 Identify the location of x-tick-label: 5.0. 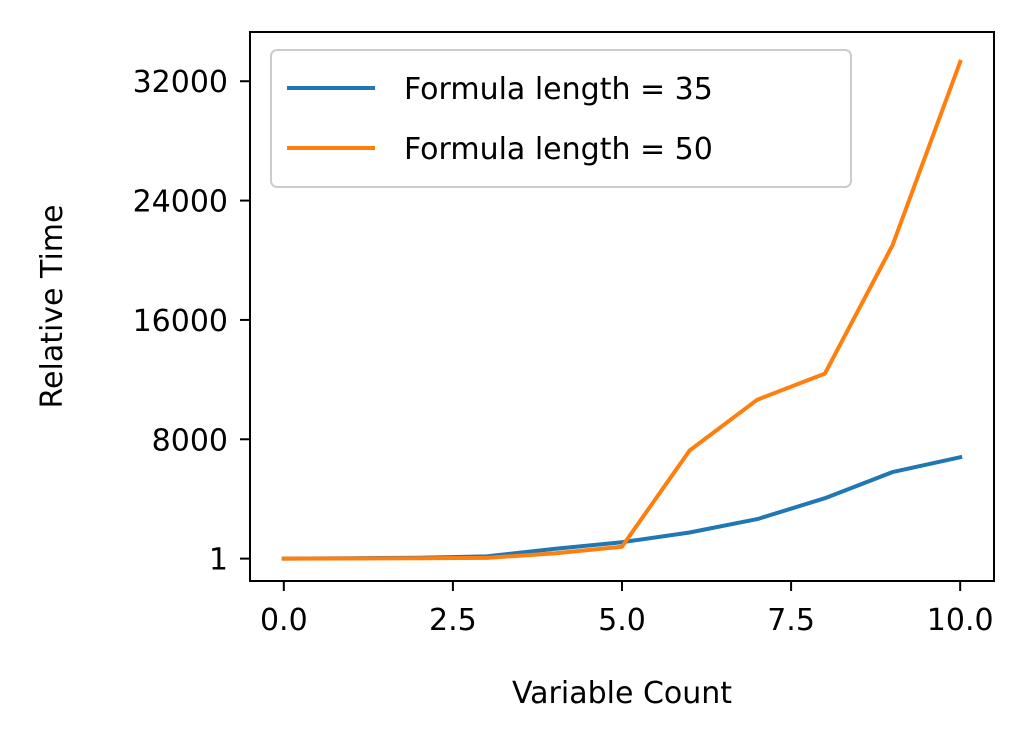
(622, 620).